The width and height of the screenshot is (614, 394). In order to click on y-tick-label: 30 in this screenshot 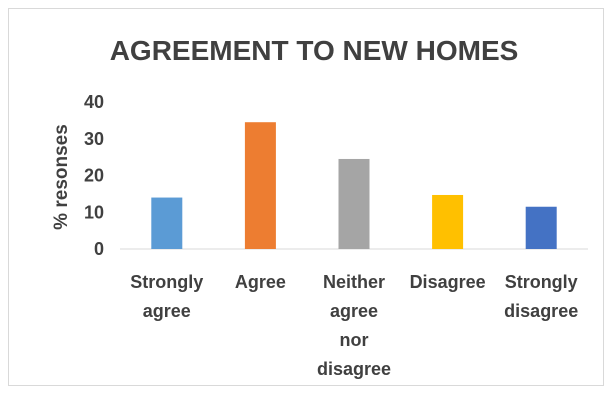, I will do `click(94, 139)`.